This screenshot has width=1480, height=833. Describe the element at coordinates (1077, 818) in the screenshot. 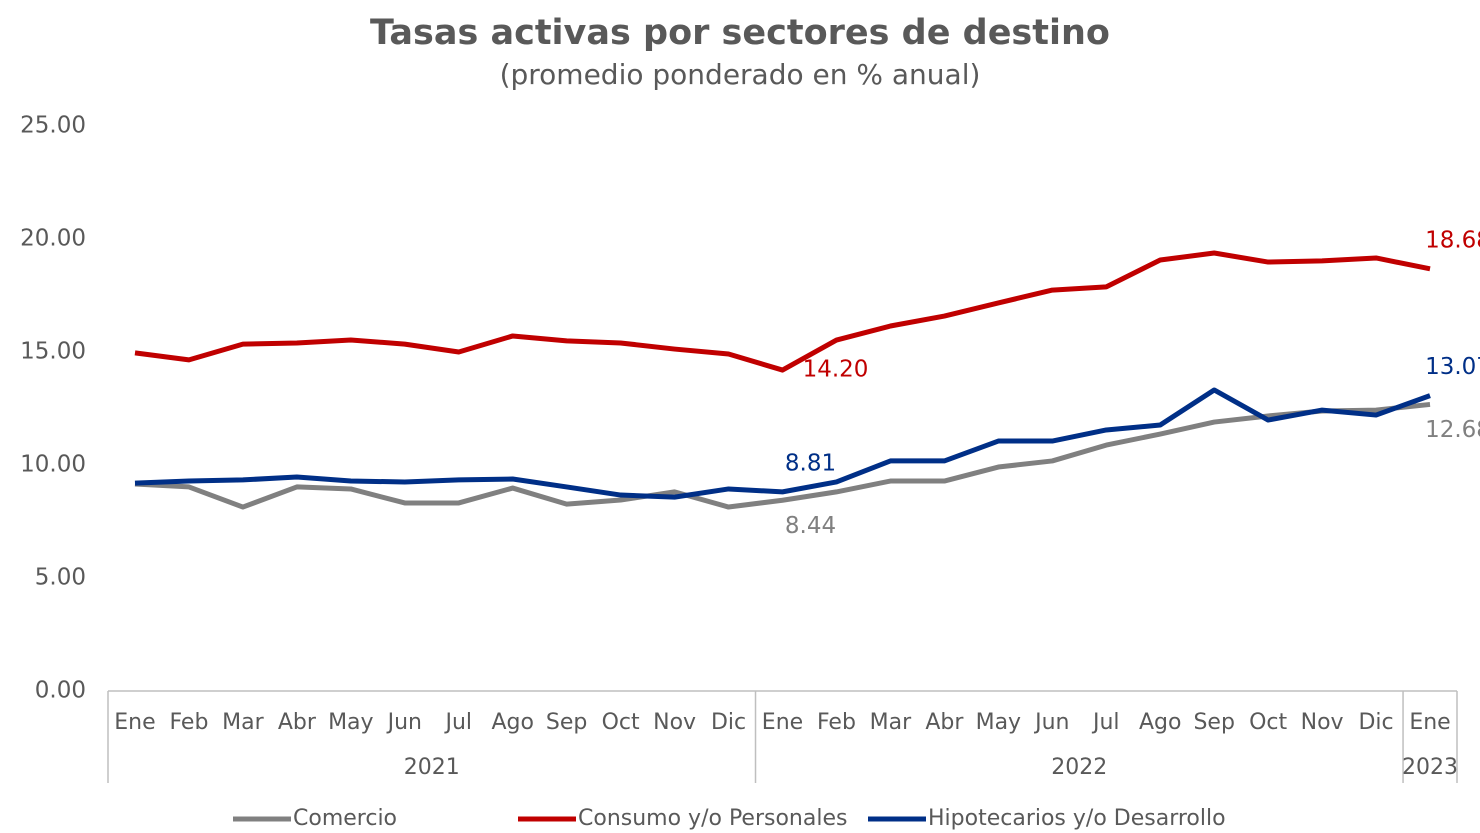

I see `legend-label: Hipotecarios y/o Desarrollo` at that location.